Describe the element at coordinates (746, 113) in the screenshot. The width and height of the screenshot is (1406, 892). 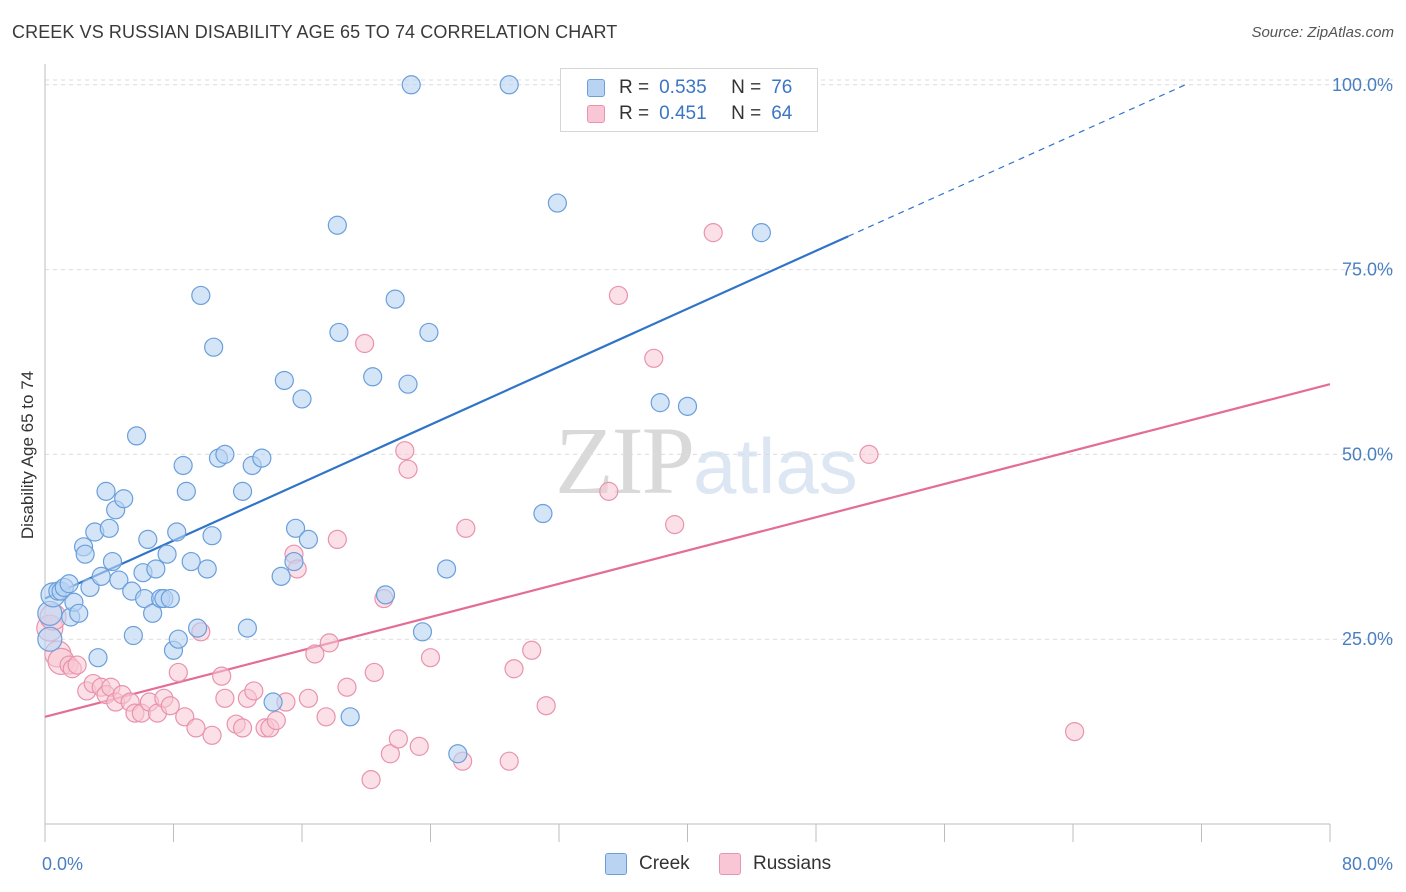
I see `russians-n-label: N =` at that location.